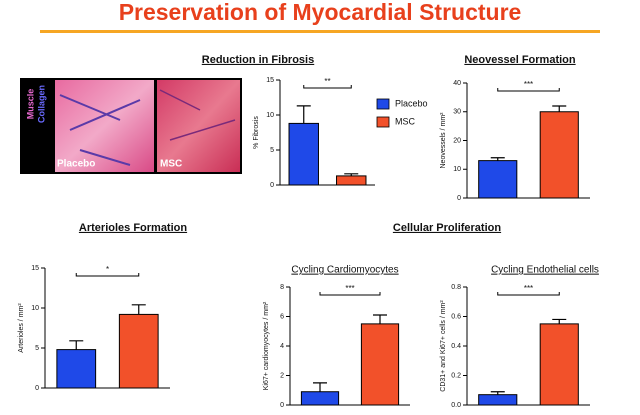  Describe the element at coordinates (266, 345) in the screenshot. I see `y-axis-label: Ki67+ cardiomyocytes / mm²` at that location.